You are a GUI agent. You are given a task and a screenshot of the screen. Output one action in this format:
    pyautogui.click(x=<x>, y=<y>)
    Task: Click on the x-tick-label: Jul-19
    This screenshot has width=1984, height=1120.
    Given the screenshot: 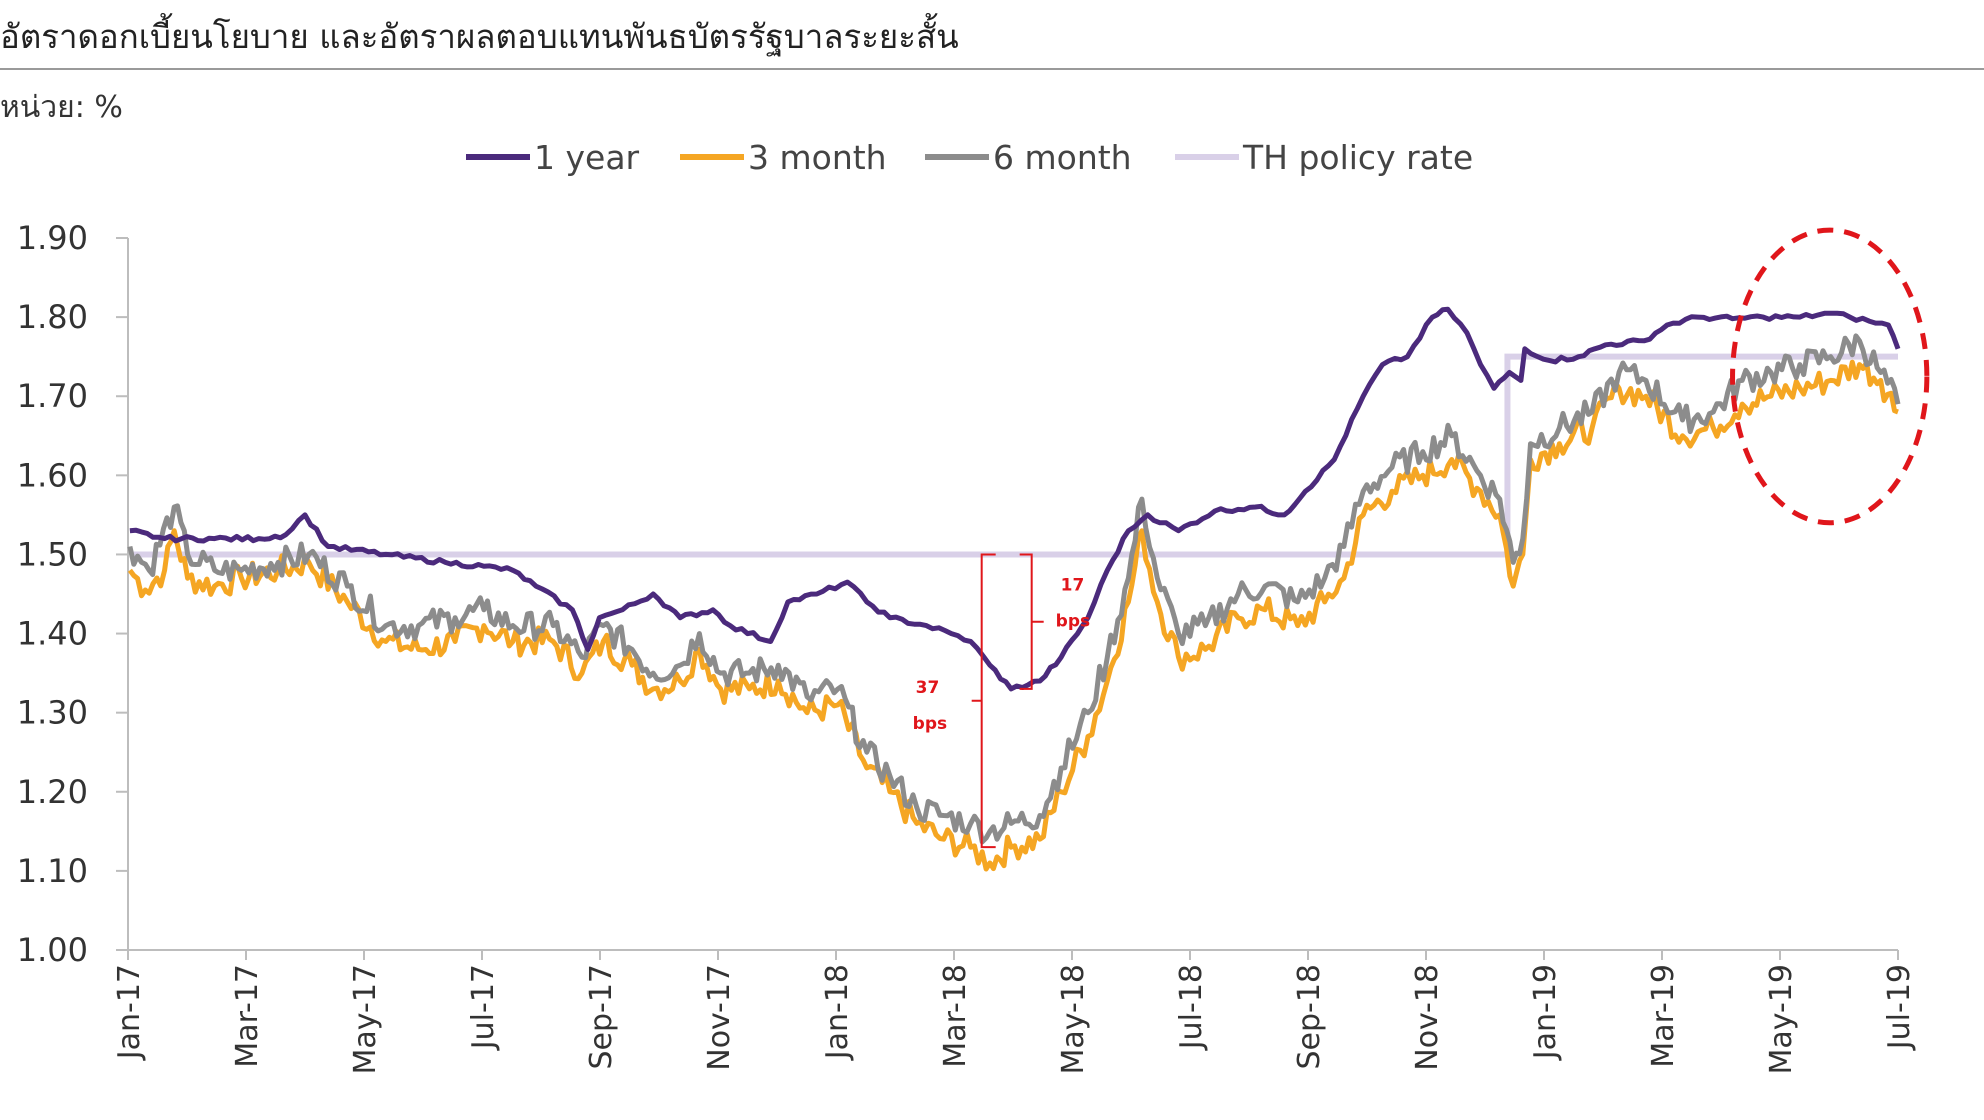 What is the action you would take?
    pyautogui.click(x=1899, y=1007)
    